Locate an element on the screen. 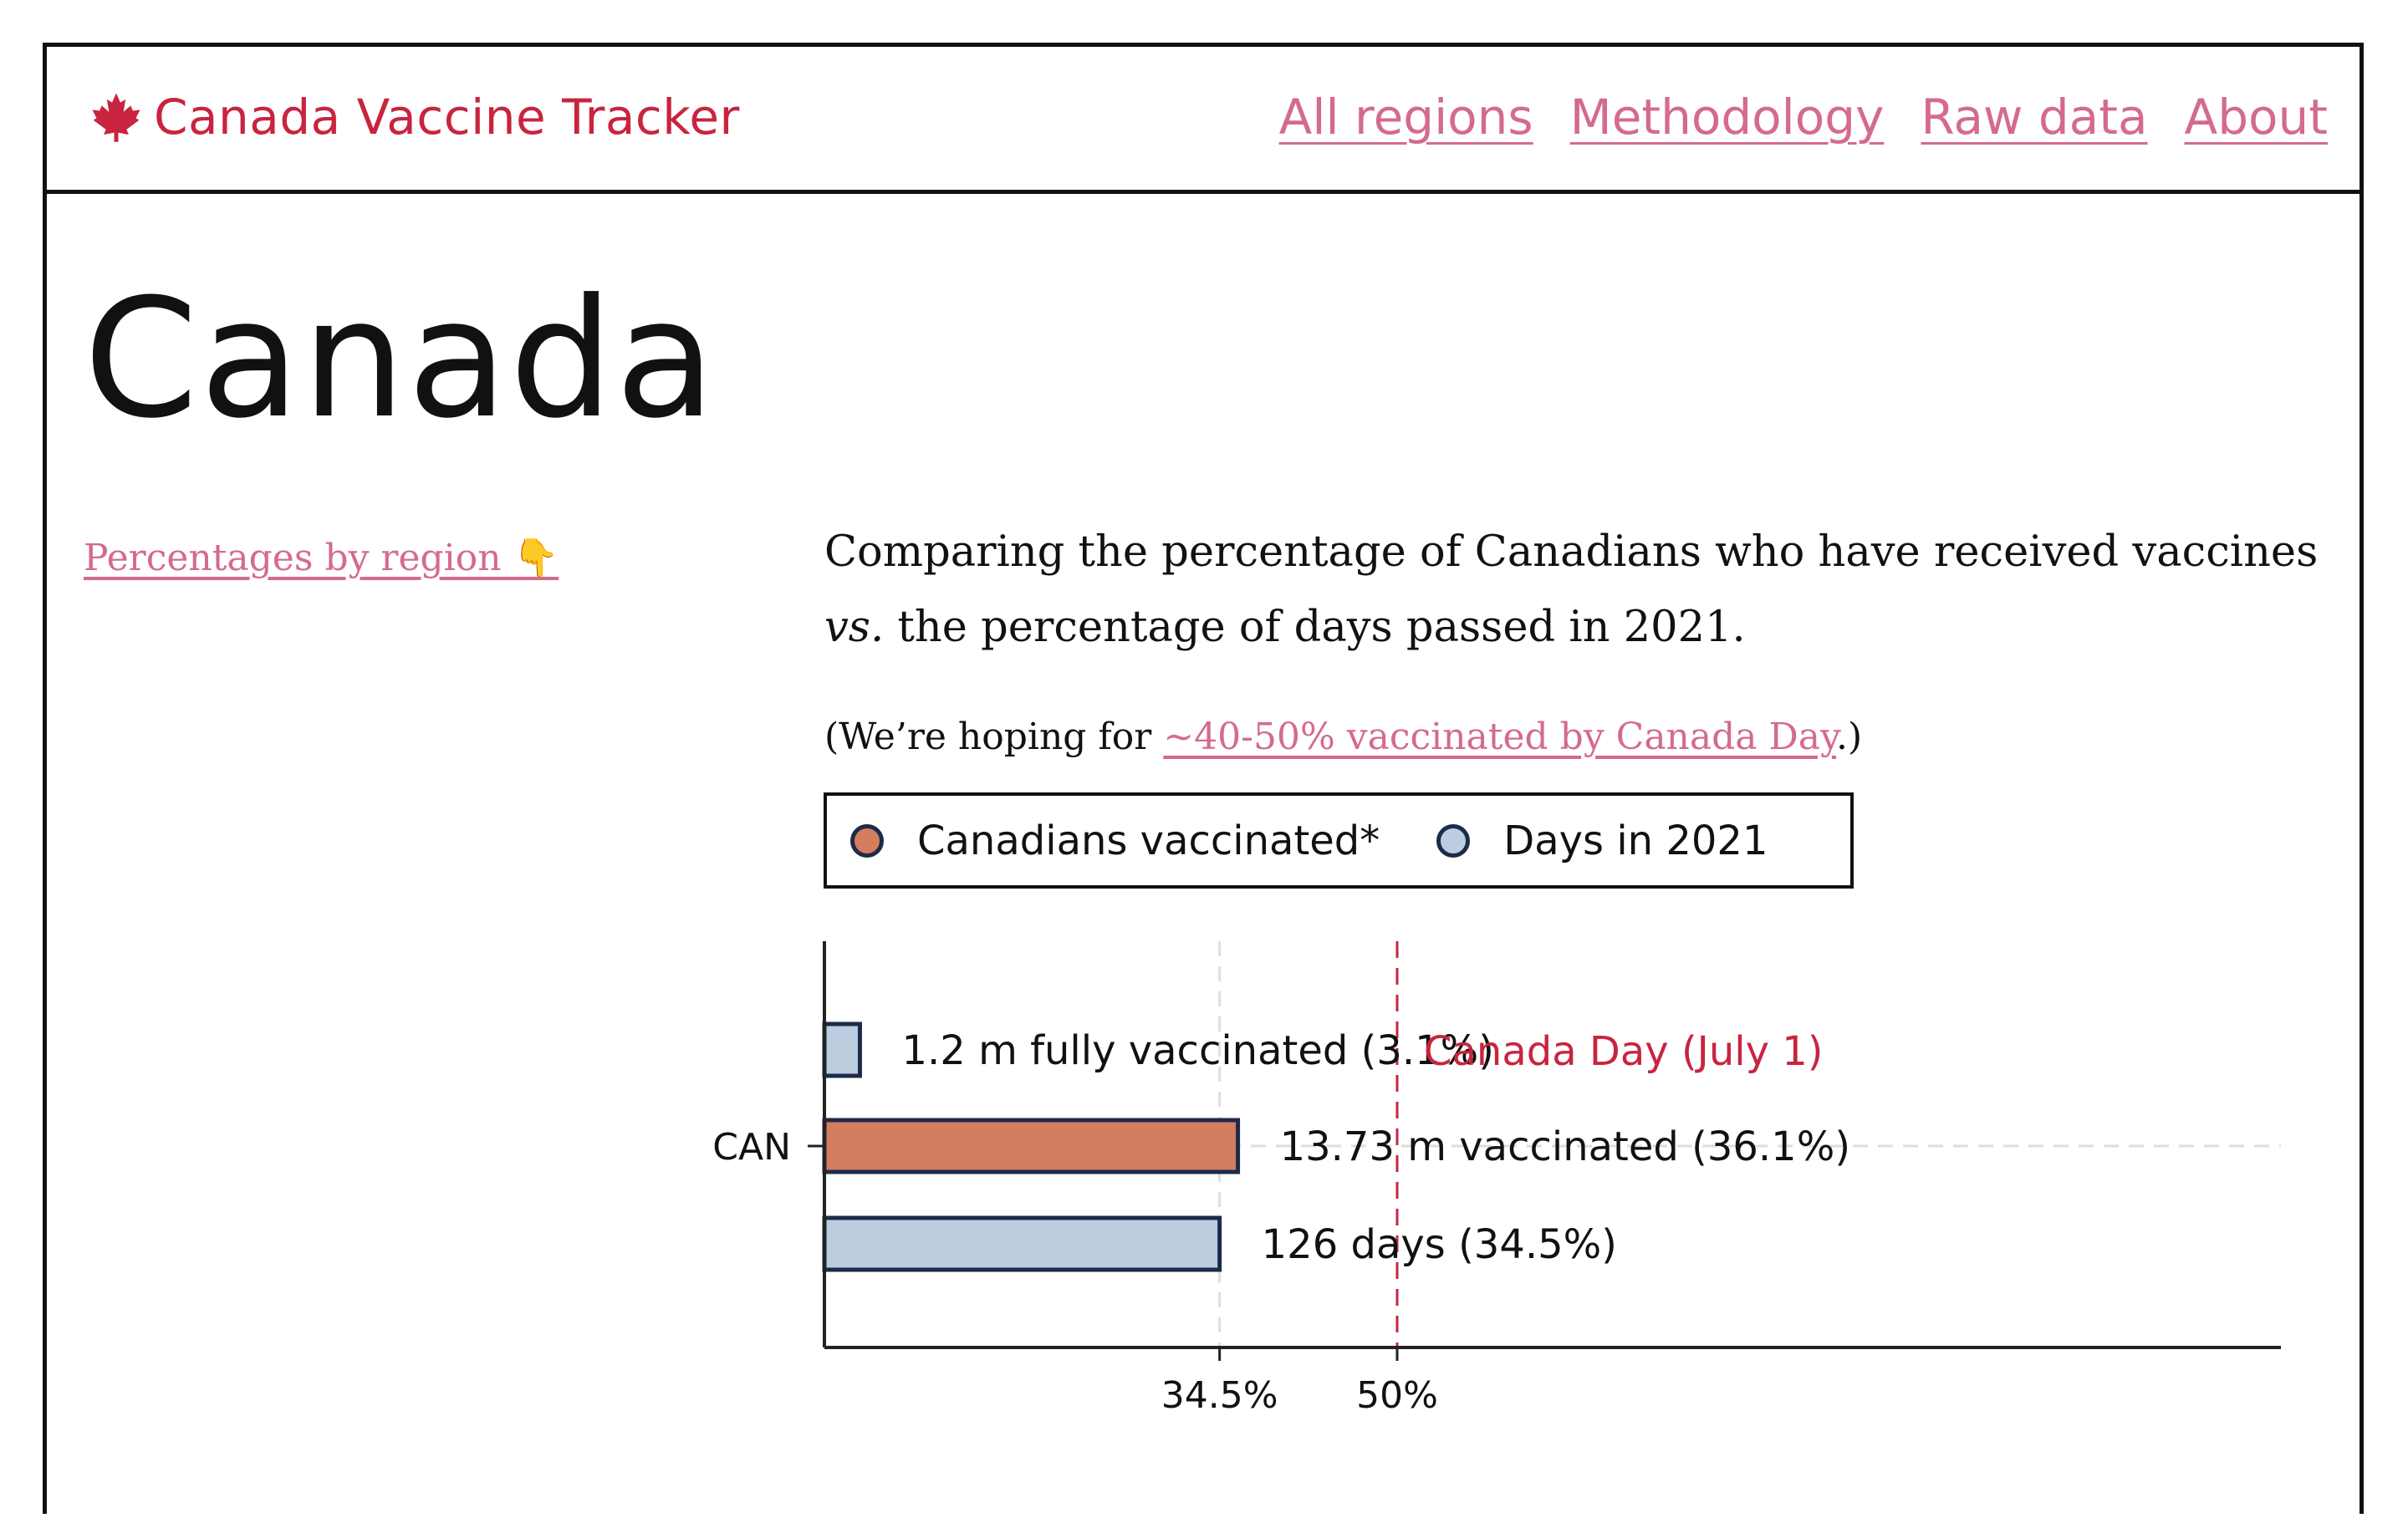 Image resolution: width=2408 pixels, height=1518 pixels. top-nav: All regions Methodology Raw data About is located at coordinates (1804, 117).